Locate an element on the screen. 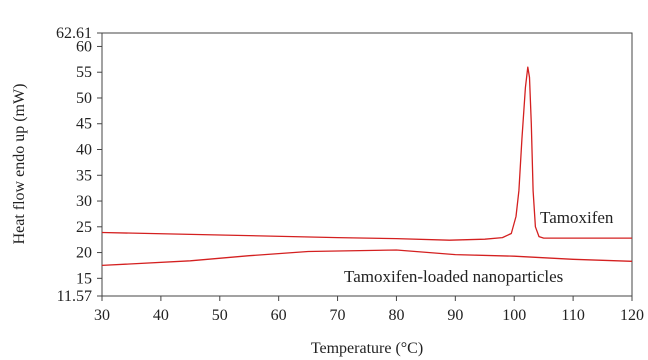  y-tick-label-6: 40 is located at coordinates (84, 150).